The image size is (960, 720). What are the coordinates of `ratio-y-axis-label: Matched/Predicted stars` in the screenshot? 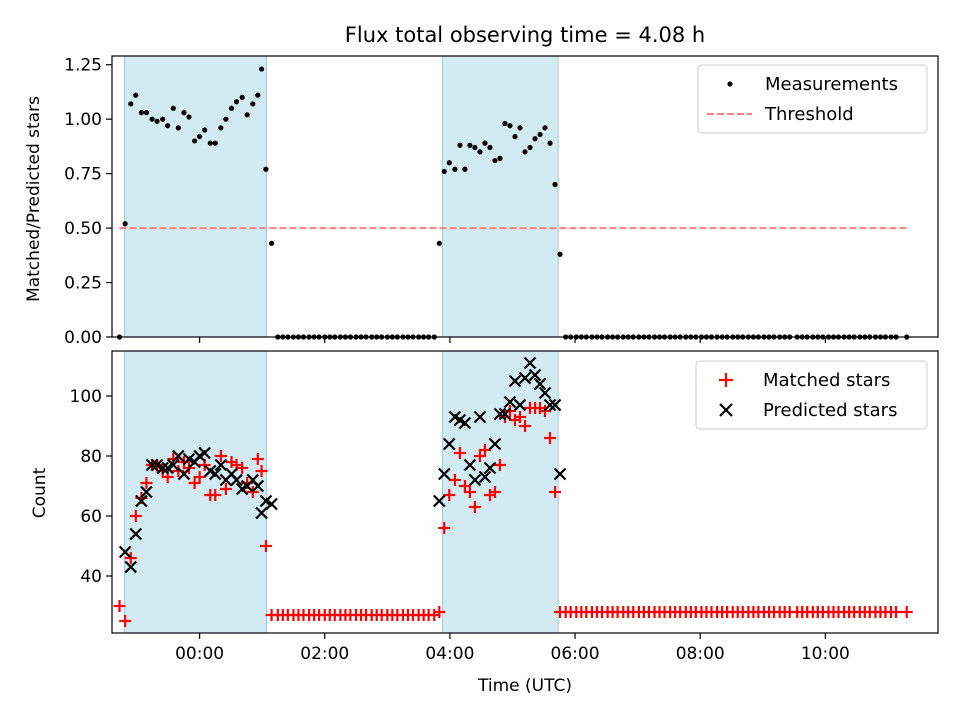 It's located at (34, 199).